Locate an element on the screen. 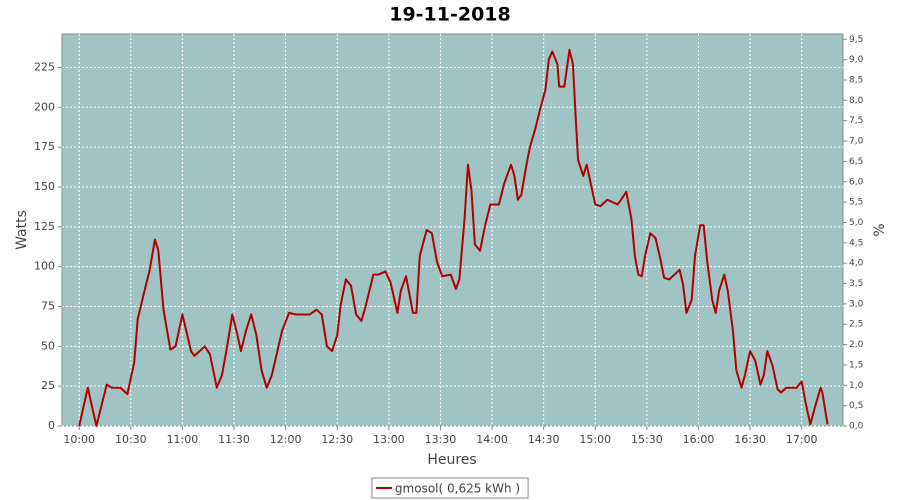  x-tick-label: 11:00 is located at coordinates (183, 439).